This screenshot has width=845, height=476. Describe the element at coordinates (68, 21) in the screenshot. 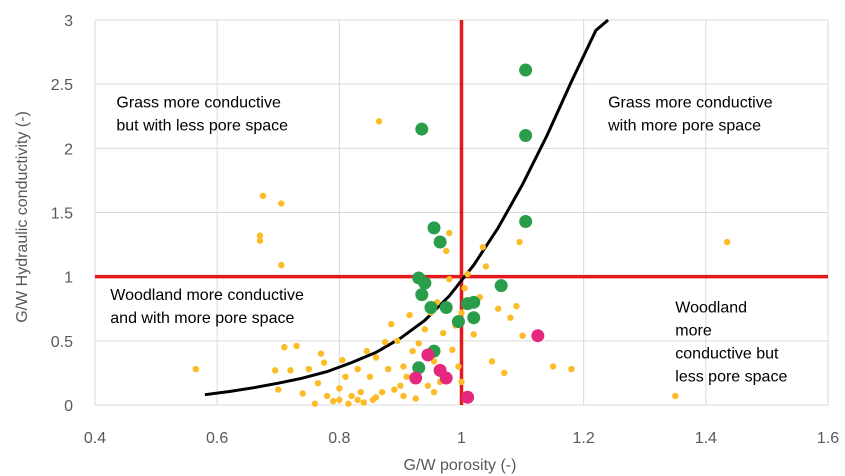

I see `y-tick-label: 3` at that location.